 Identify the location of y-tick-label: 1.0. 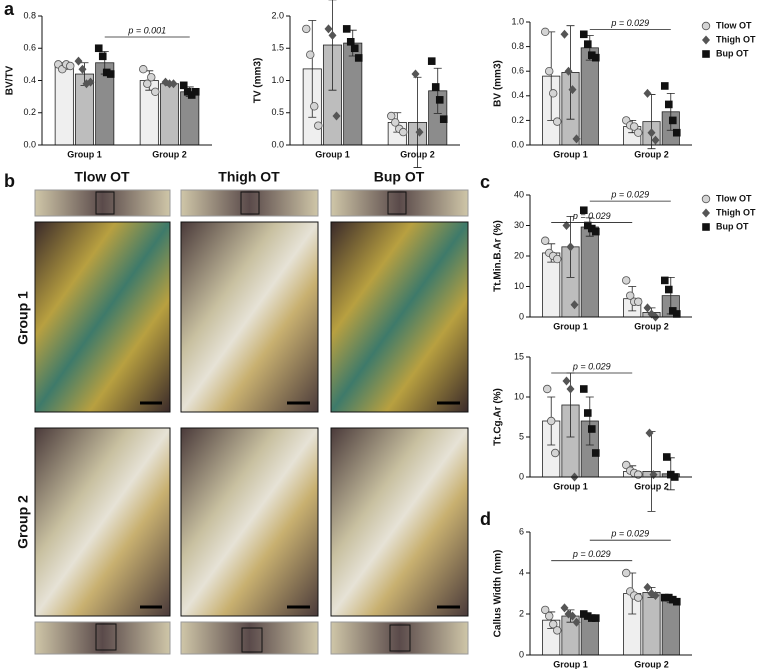
(517, 21).